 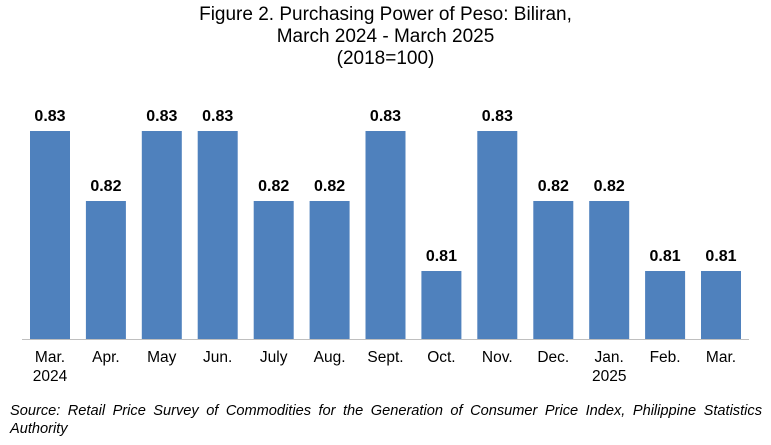 What do you see at coordinates (665, 256) in the screenshot?
I see `data-label-11: 0.81` at bounding box center [665, 256].